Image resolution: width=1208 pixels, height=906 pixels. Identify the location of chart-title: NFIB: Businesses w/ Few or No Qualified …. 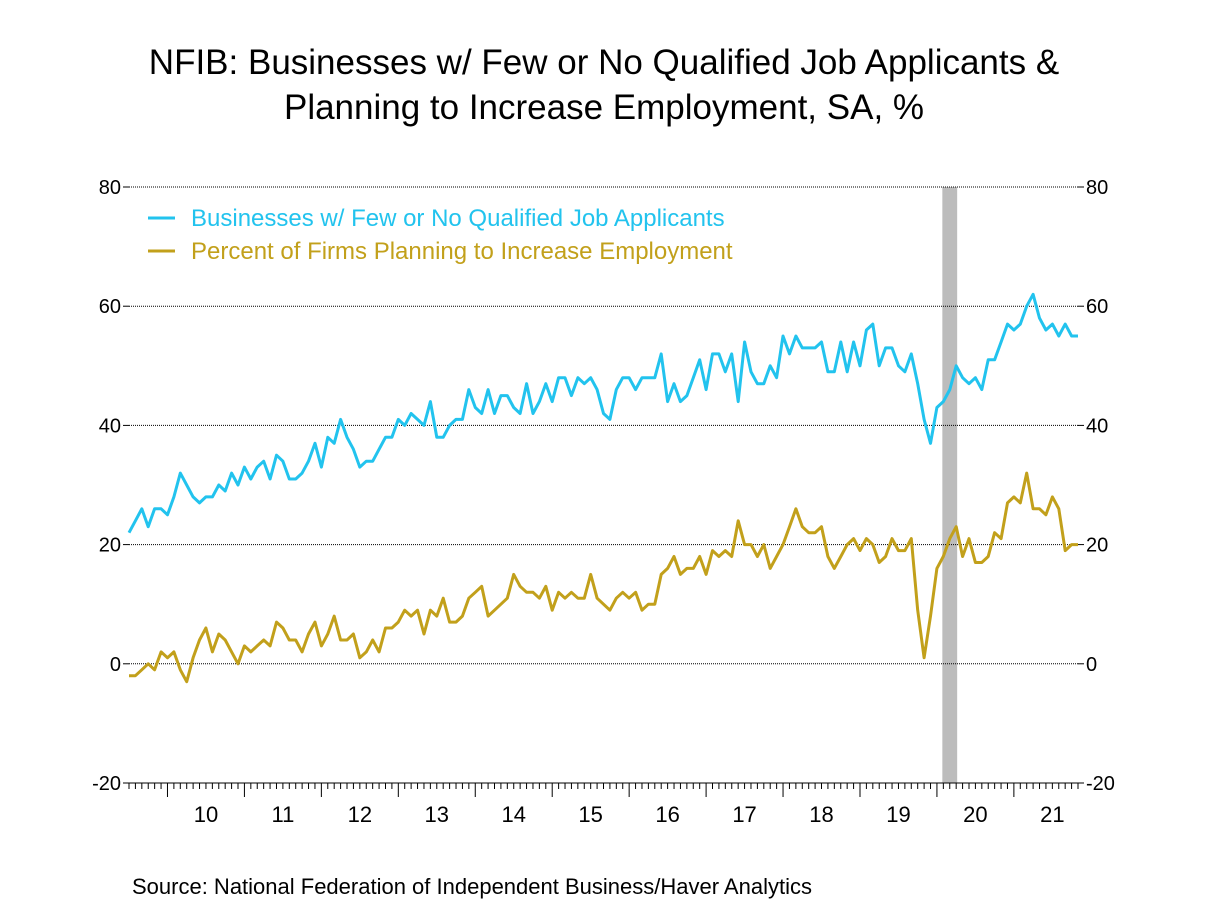
(604, 85).